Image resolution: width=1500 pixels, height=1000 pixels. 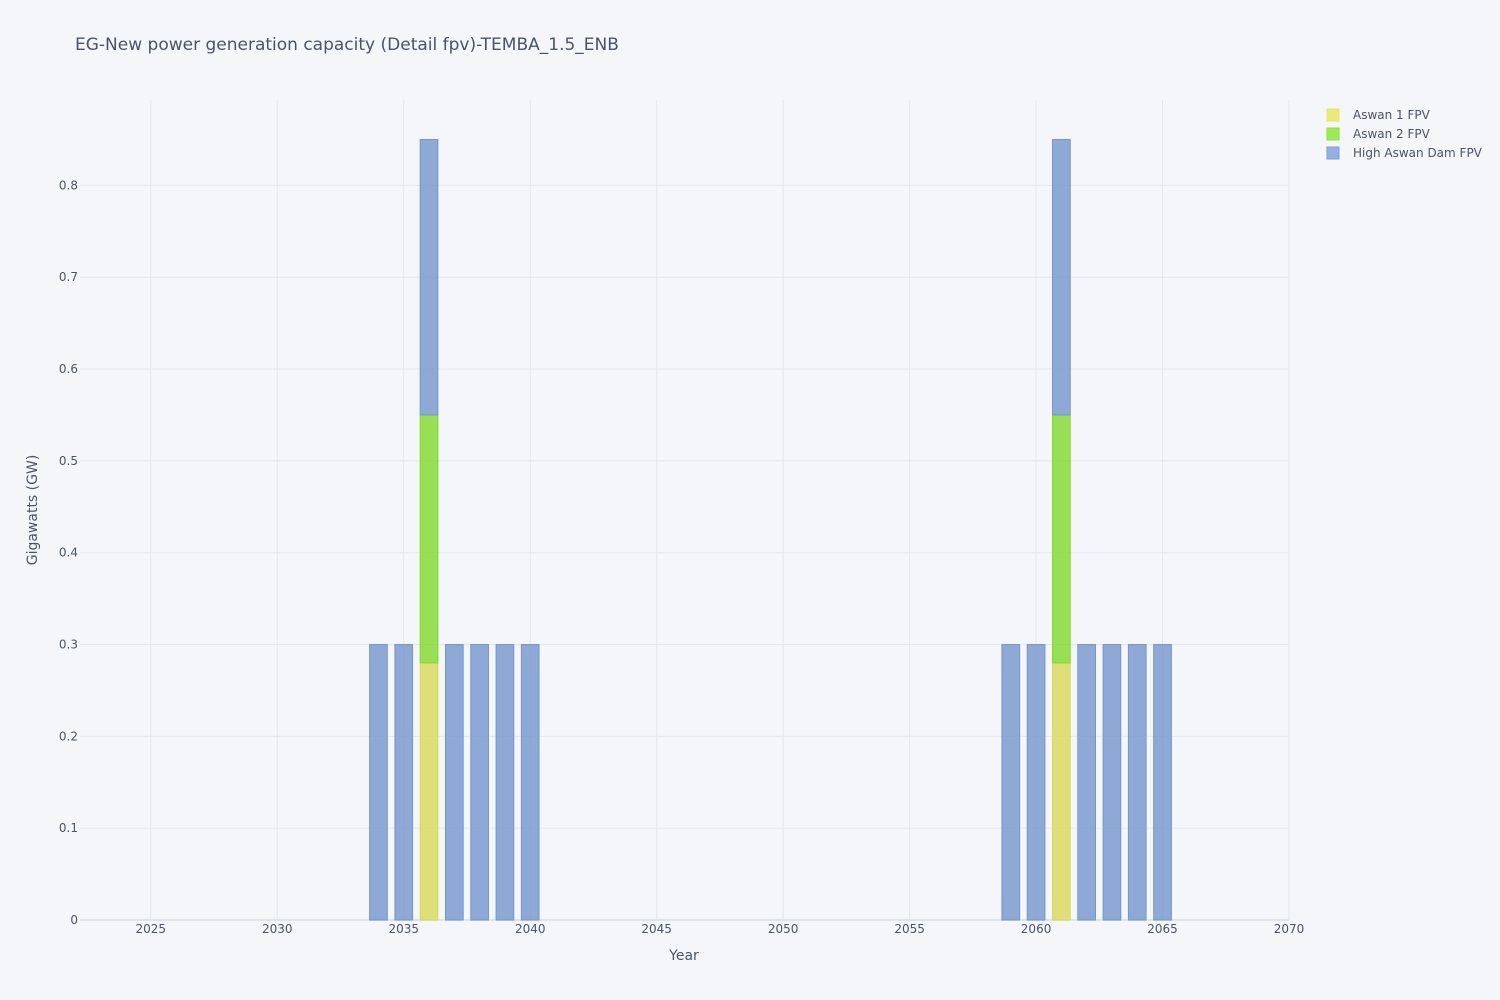 What do you see at coordinates (68, 185) in the screenshot?
I see `y-tick-label: 0.8` at bounding box center [68, 185].